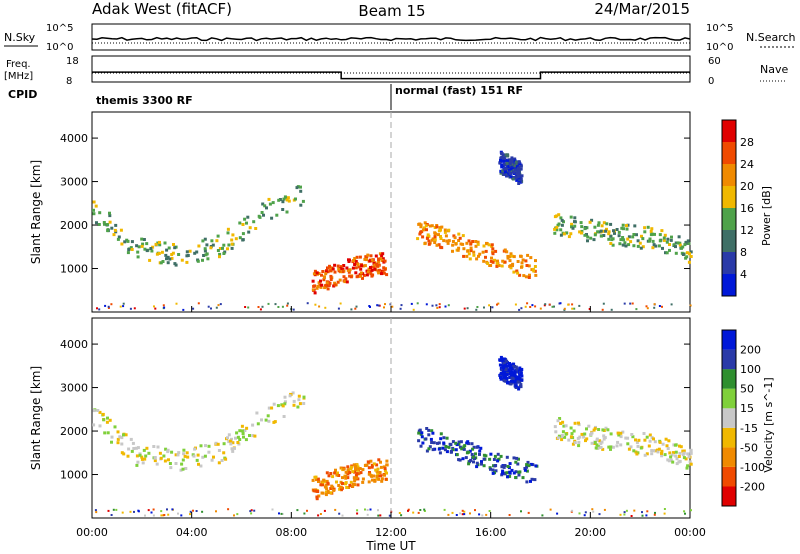 This screenshot has width=800, height=554. I want to click on colorbar-tick-label: 28, so click(747, 142).